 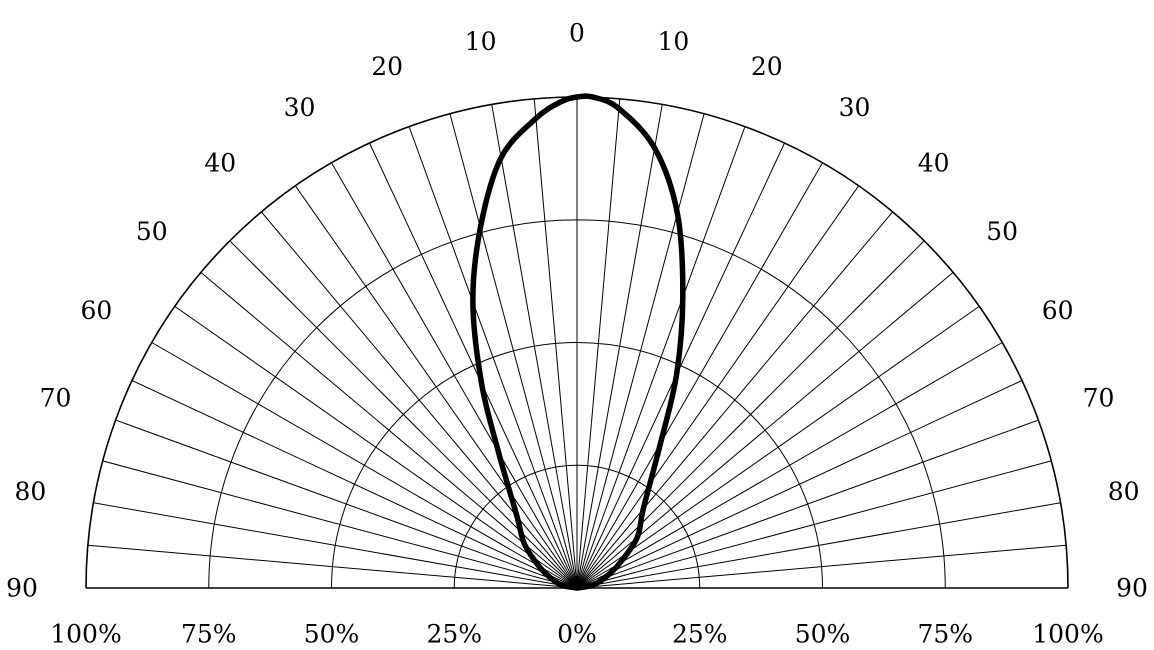 What do you see at coordinates (30, 491) in the screenshot?
I see `angle-label-left-80: 80` at bounding box center [30, 491].